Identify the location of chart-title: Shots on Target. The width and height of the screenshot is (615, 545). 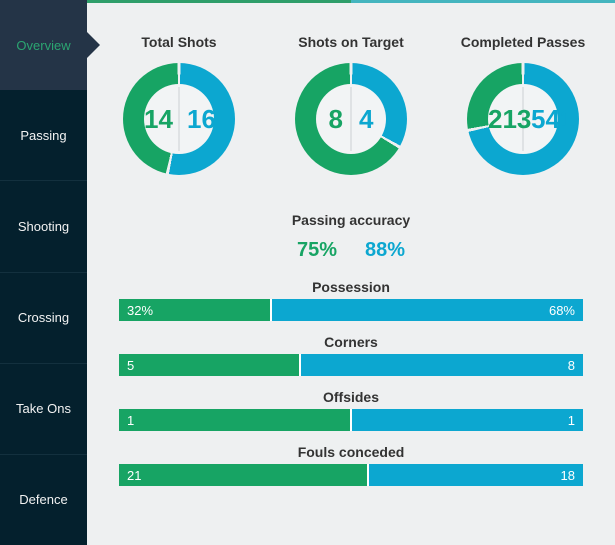
(351, 42).